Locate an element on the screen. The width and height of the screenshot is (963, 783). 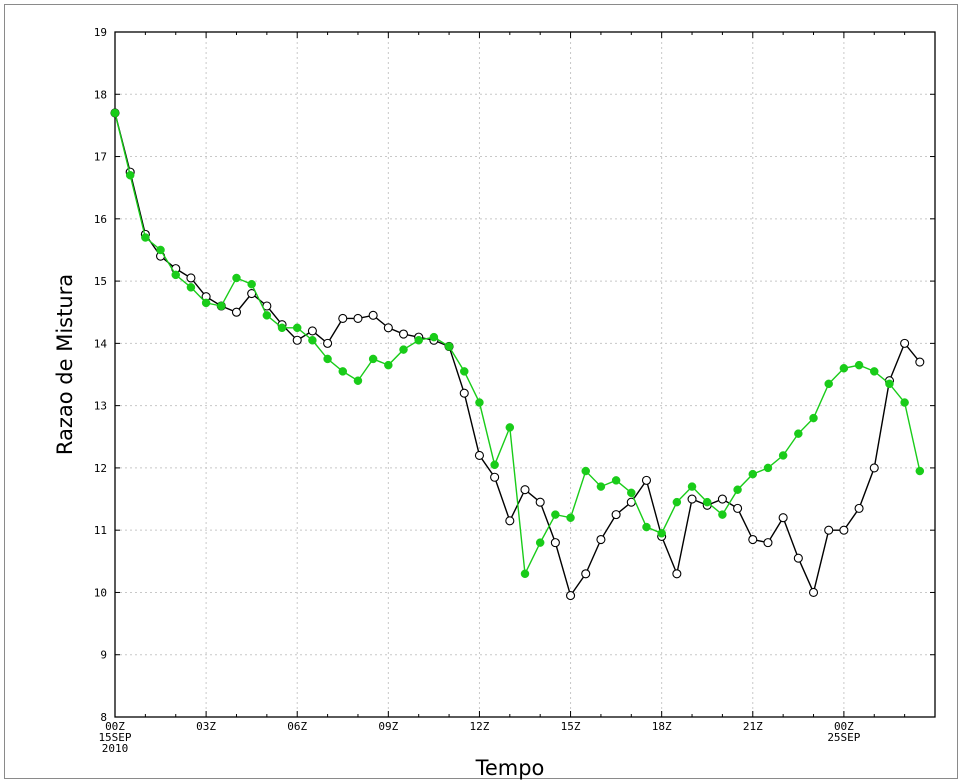
x-tick-label-line: 15SEP is located at coordinates (114, 737).